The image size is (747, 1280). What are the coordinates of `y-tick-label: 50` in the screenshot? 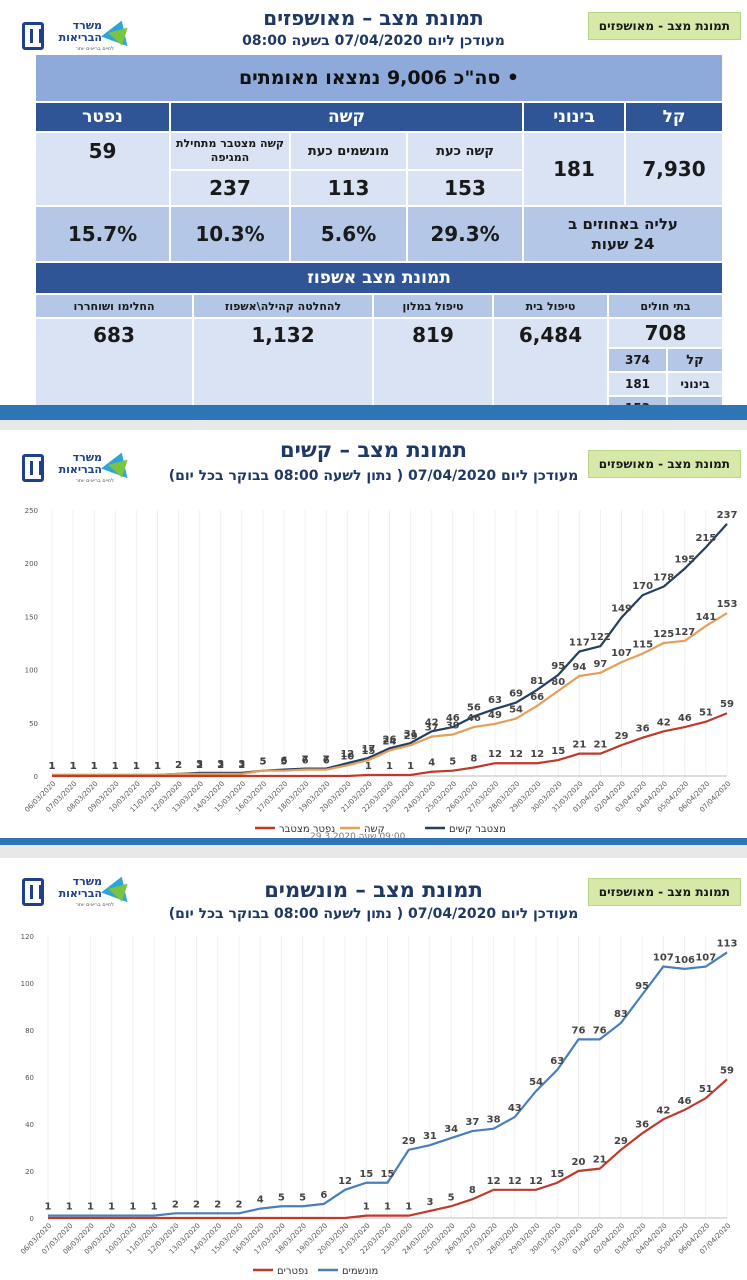 It's located at (33, 724).